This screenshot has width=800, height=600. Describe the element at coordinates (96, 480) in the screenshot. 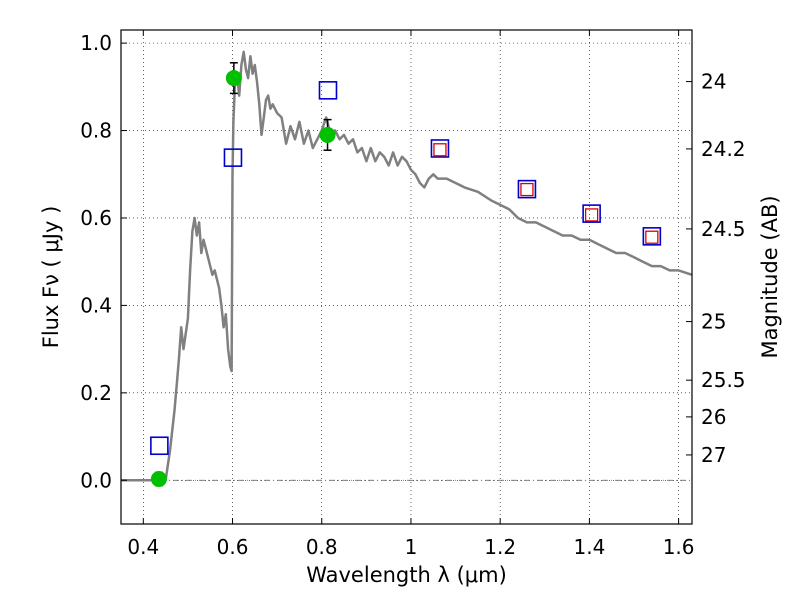

I see `y-tick-label: 0.0` at that location.